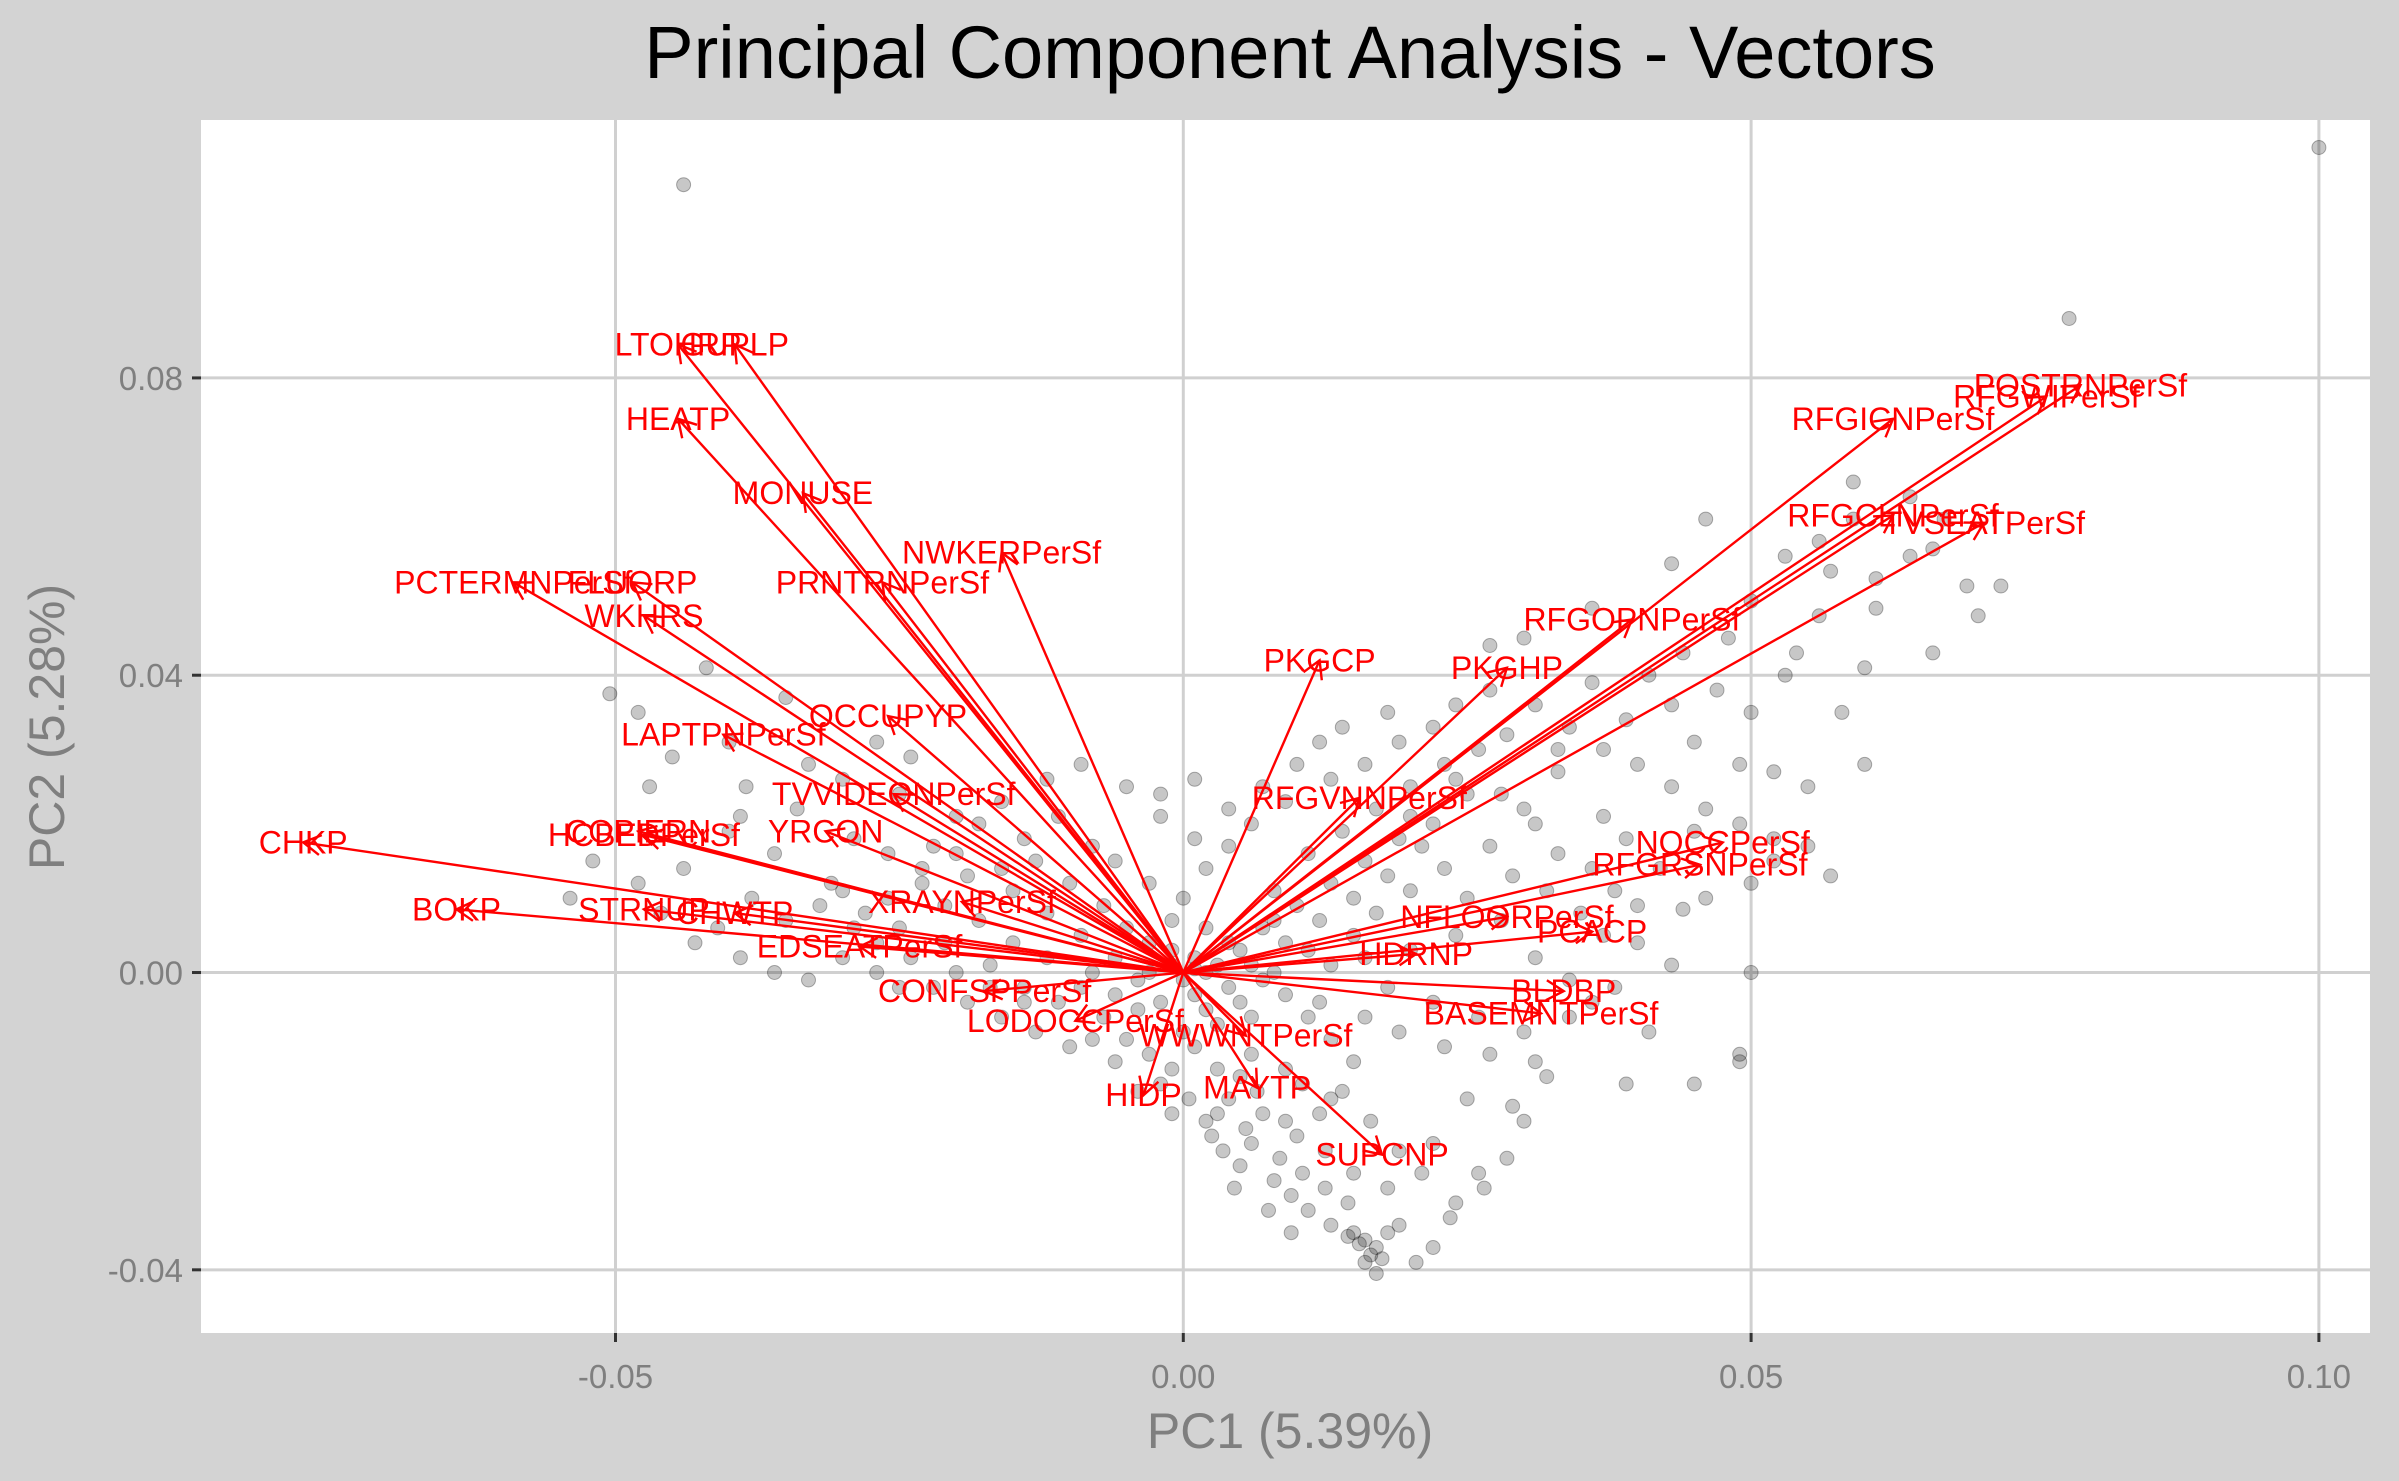 The height and width of the screenshot is (1481, 2399). I want to click on x-axis-title: PC1 (5.39%), so click(1290, 1431).